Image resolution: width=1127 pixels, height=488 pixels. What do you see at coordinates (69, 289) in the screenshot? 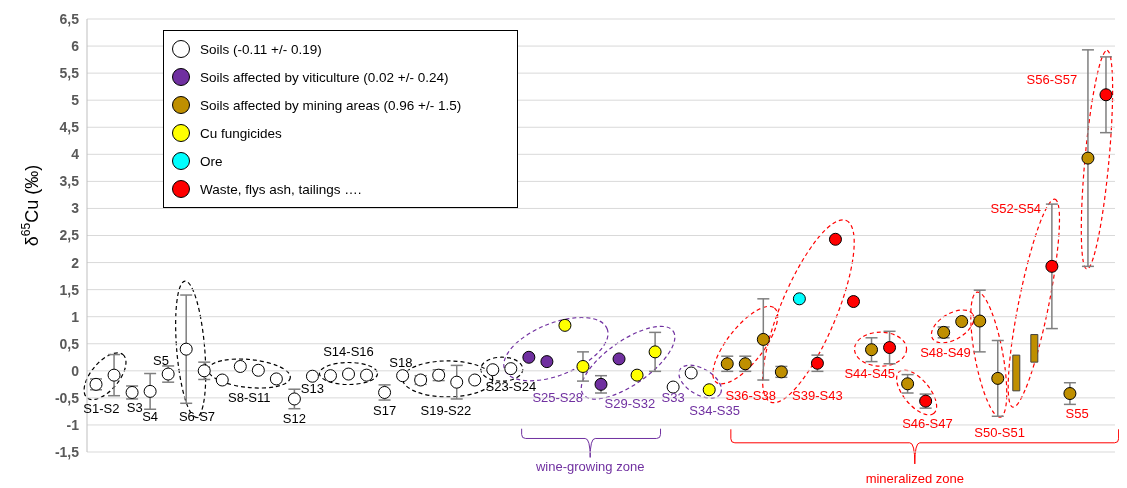
I see `y-tick-label: 1,5` at bounding box center [69, 289].